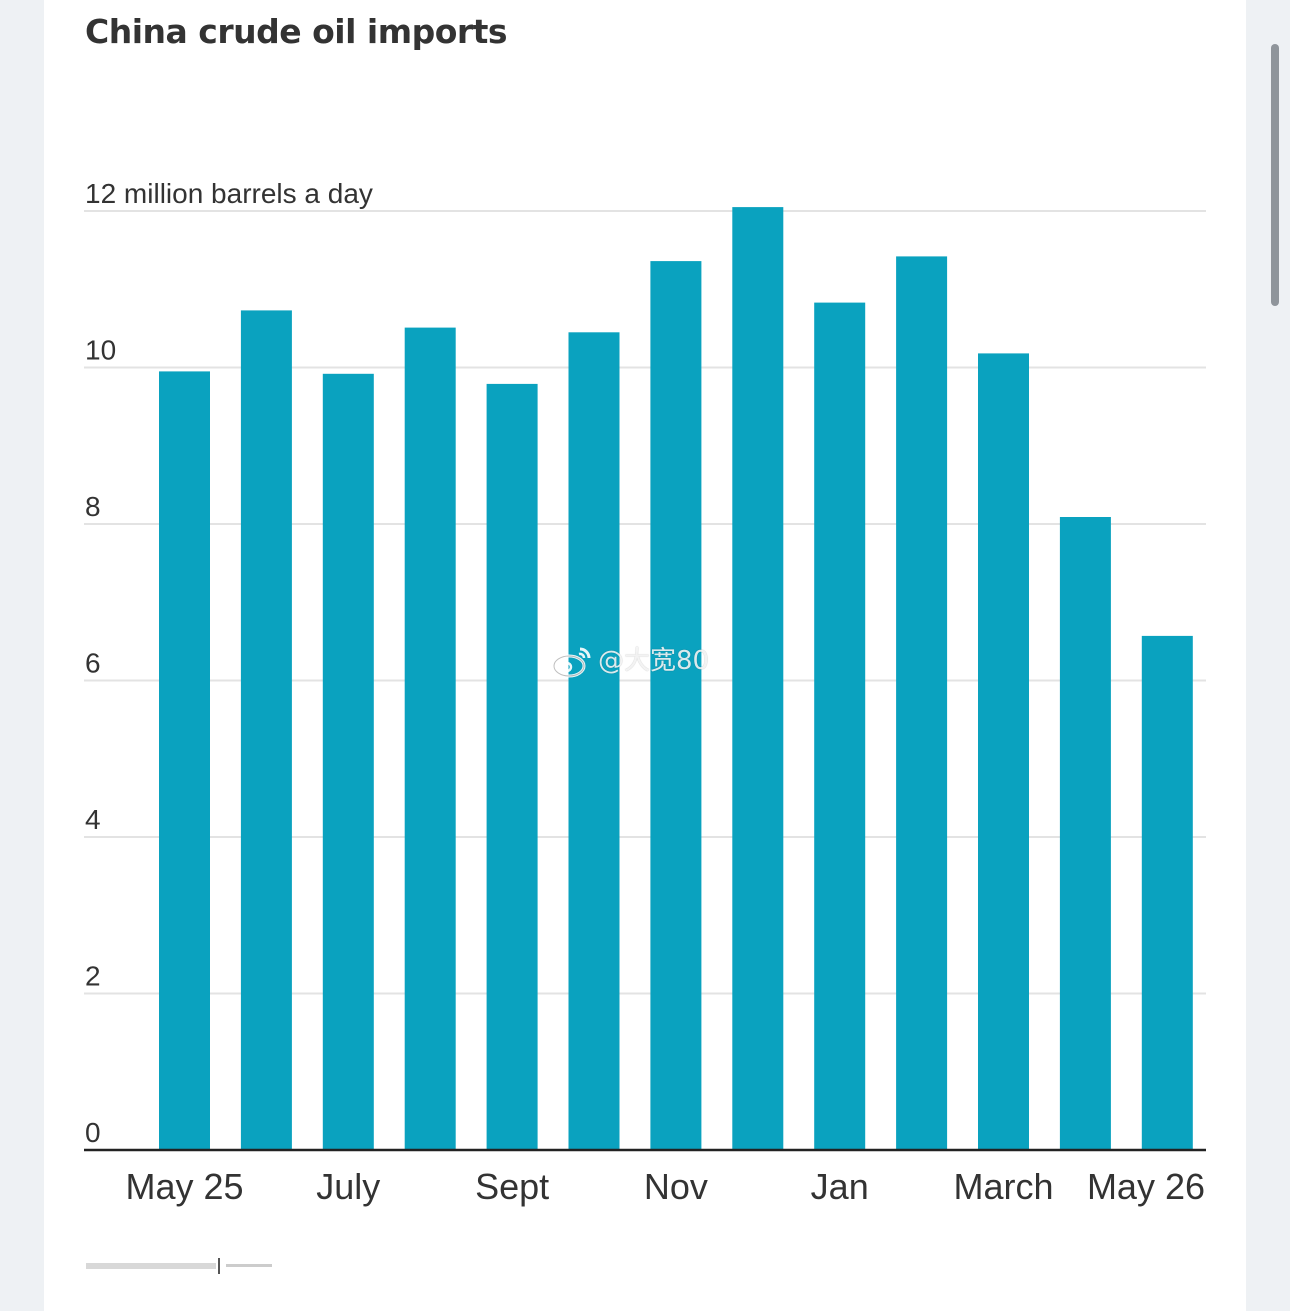 The image size is (1290, 1311). Describe the element at coordinates (93, 506) in the screenshot. I see `y-tick-label: 8` at that location.